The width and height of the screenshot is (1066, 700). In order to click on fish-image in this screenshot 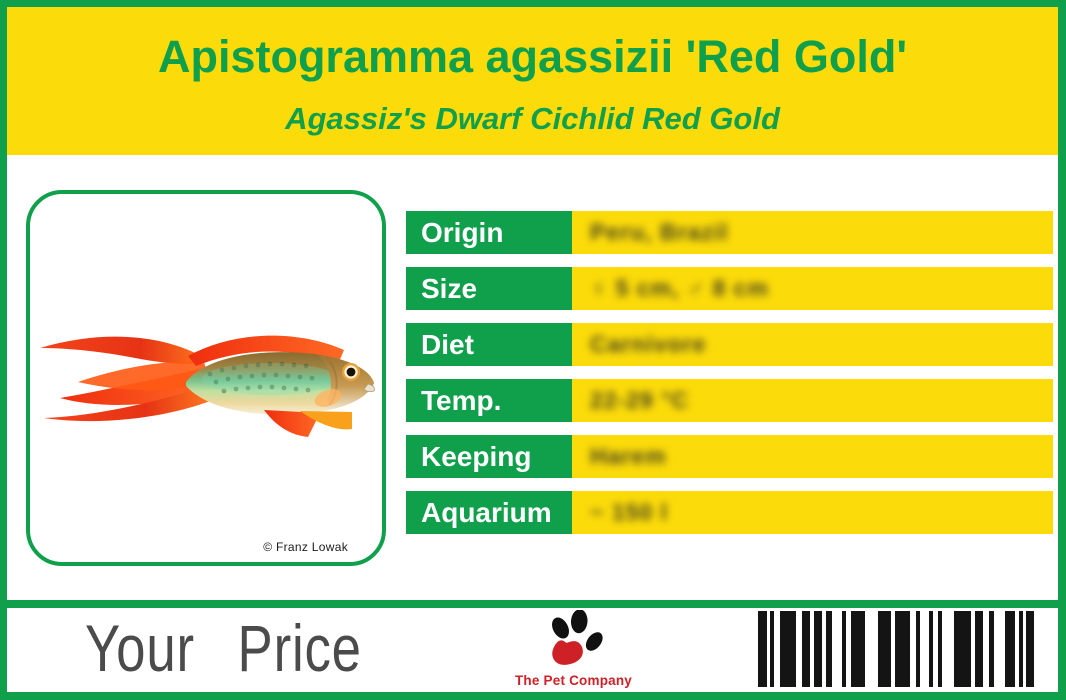, I will do `click(207, 386)`.